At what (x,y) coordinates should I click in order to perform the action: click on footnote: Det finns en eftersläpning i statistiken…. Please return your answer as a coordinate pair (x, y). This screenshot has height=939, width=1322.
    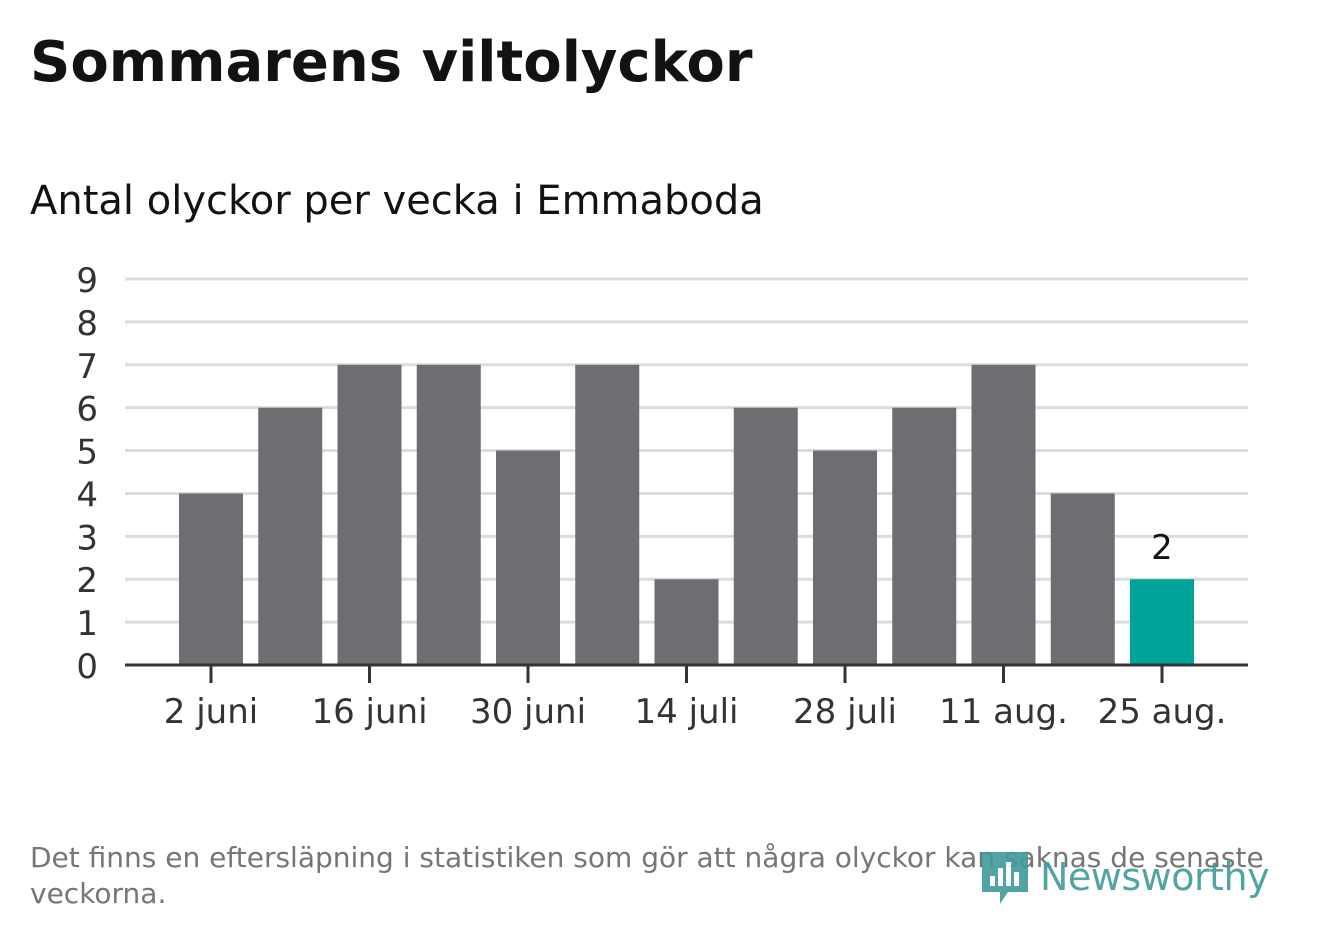
    Looking at the image, I should click on (647, 875).